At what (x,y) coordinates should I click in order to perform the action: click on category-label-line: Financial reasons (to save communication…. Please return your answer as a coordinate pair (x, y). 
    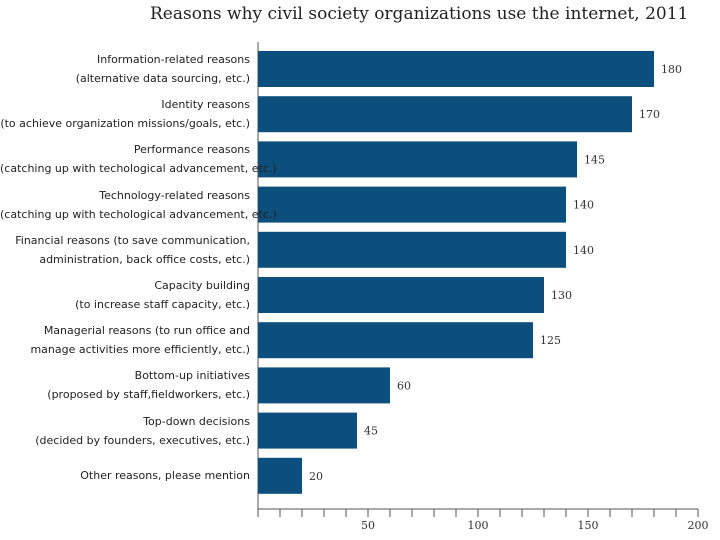
    Looking at the image, I should click on (132, 240).